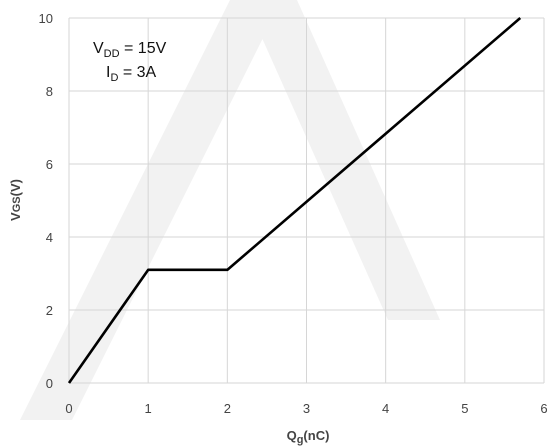 This screenshot has width=550, height=448. What do you see at coordinates (543, 408) in the screenshot?
I see `x-tick-label: 6` at bounding box center [543, 408].